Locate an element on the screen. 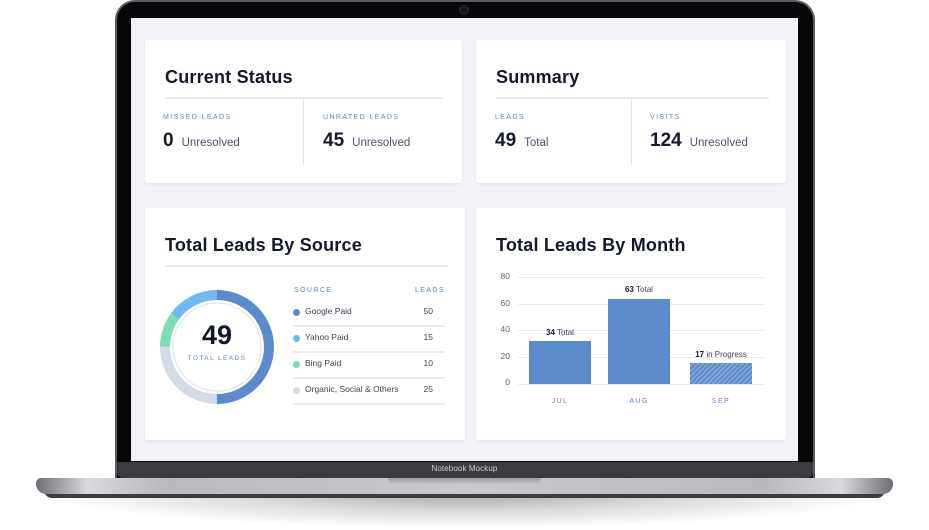  device-label: Notebook Mockup is located at coordinates (464, 468).